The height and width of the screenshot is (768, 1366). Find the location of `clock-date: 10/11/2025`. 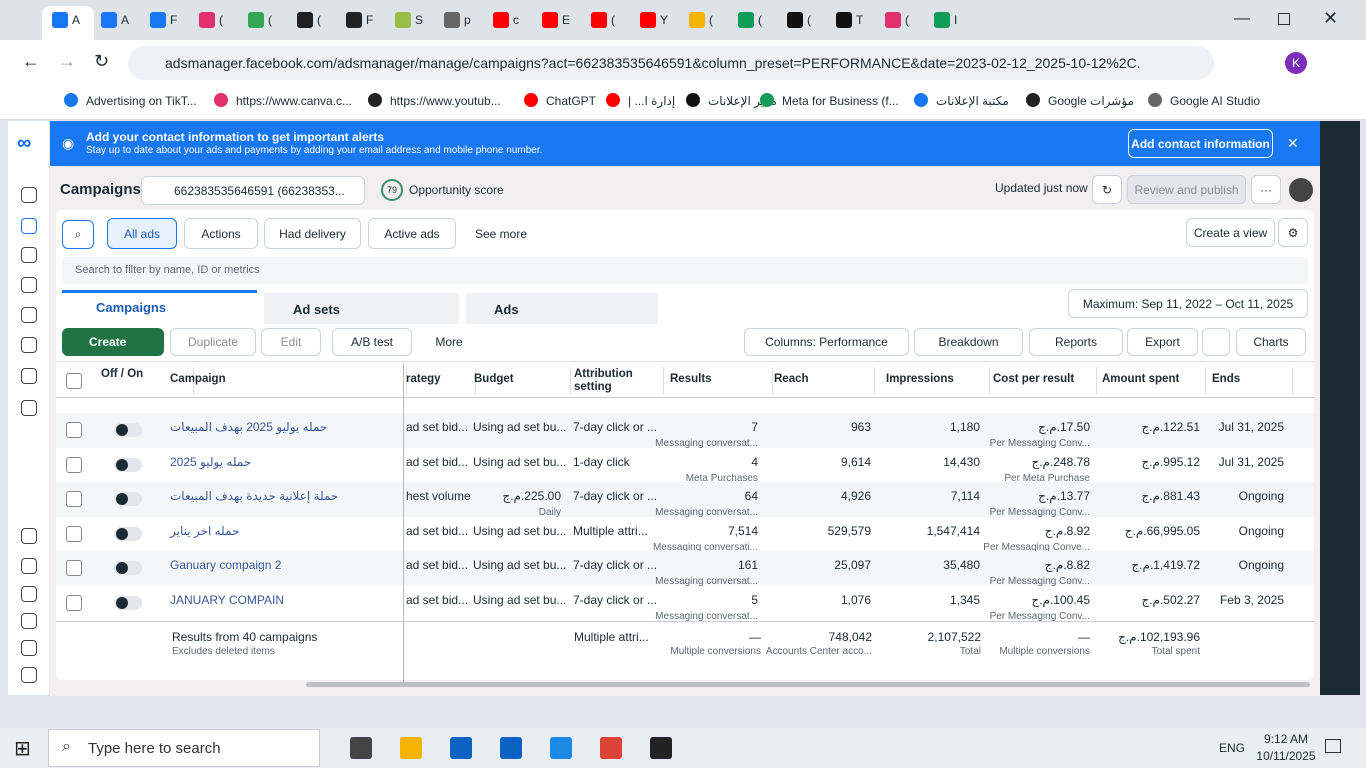

clock-date: 10/11/2025 is located at coordinates (1286, 756).